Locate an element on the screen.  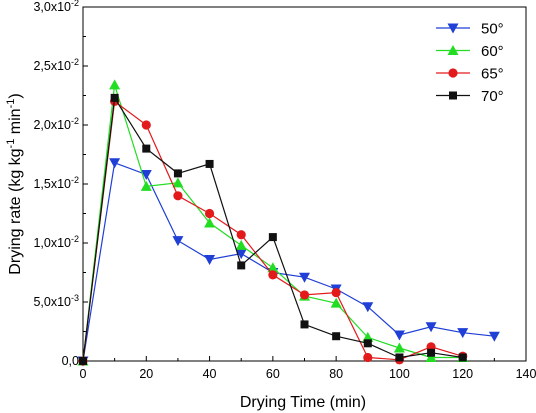
y-tick-mantissa: 1,0x10 is located at coordinates (52, 243).